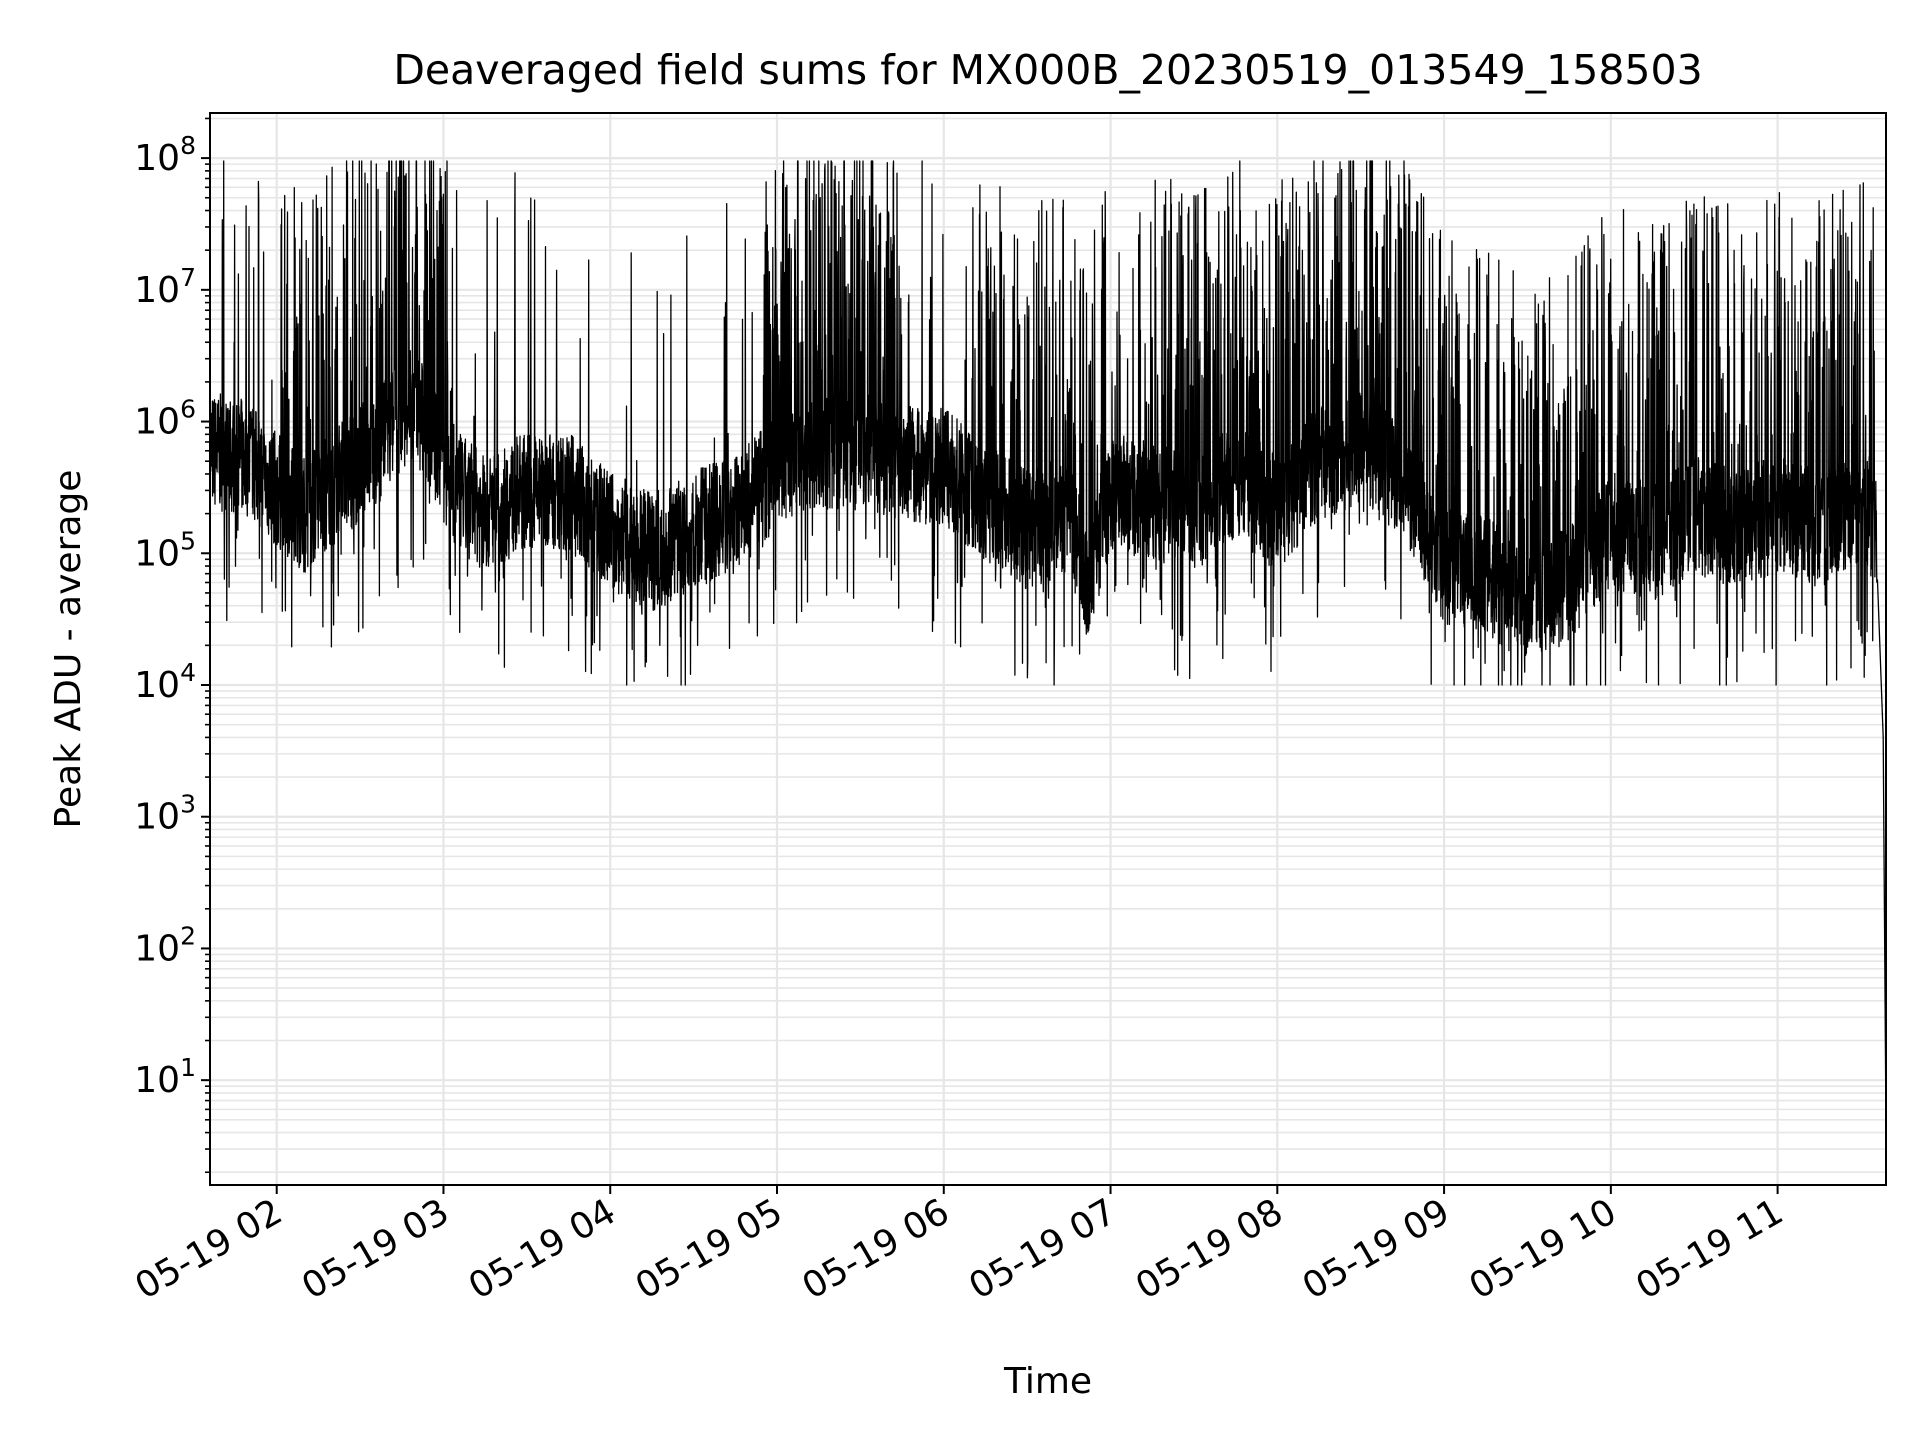 Image resolution: width=1920 pixels, height=1440 pixels. I want to click on y-tick-label-exponent: 2, so click(188, 935).